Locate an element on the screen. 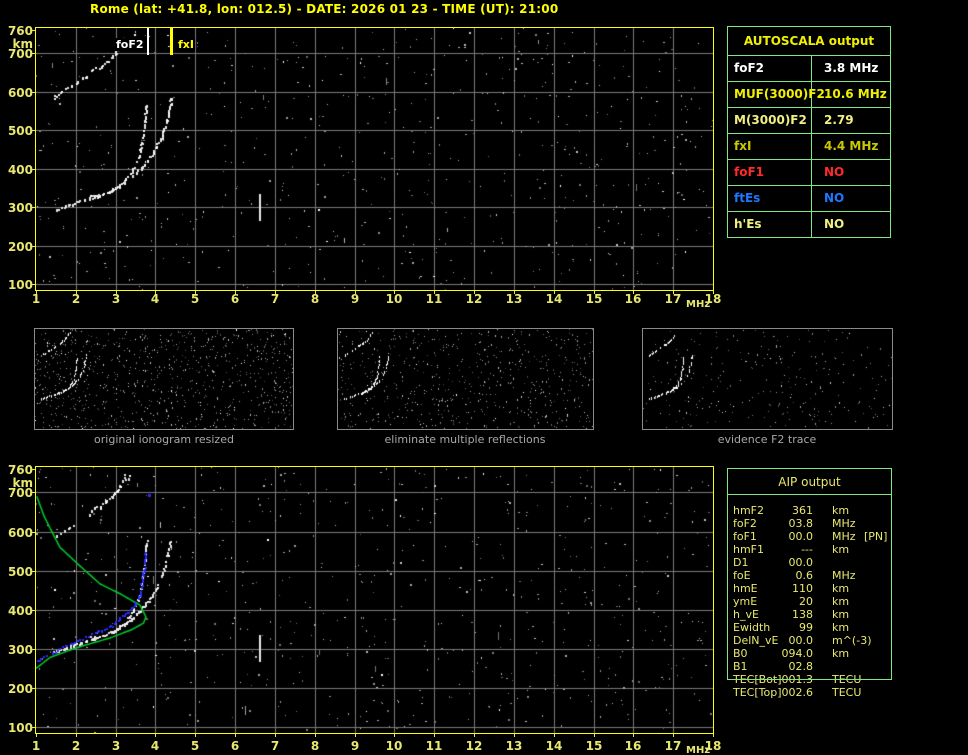 This screenshot has width=968, height=755. panel-eliminate-reflections is located at coordinates (465, 379).